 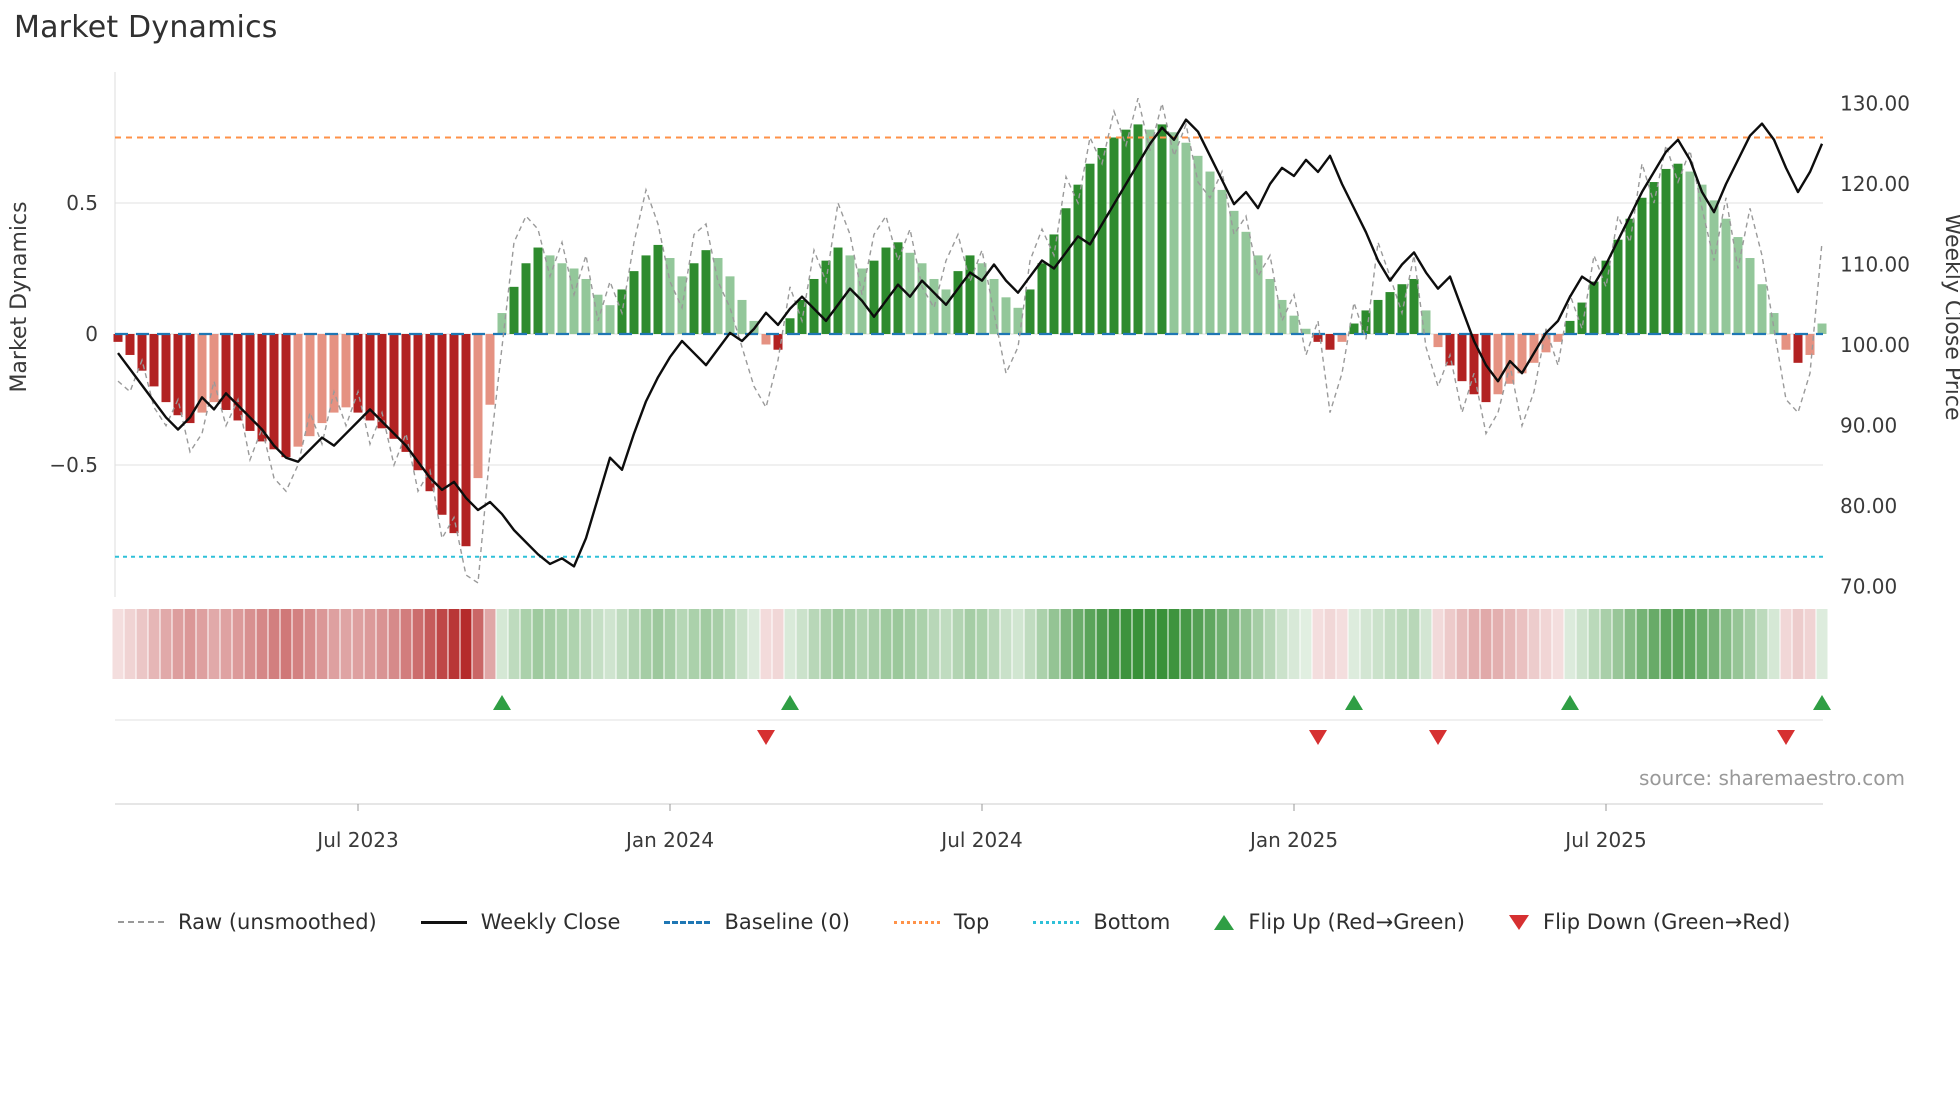 I want to click on svg-text: 70.00, so click(x=1868, y=587).